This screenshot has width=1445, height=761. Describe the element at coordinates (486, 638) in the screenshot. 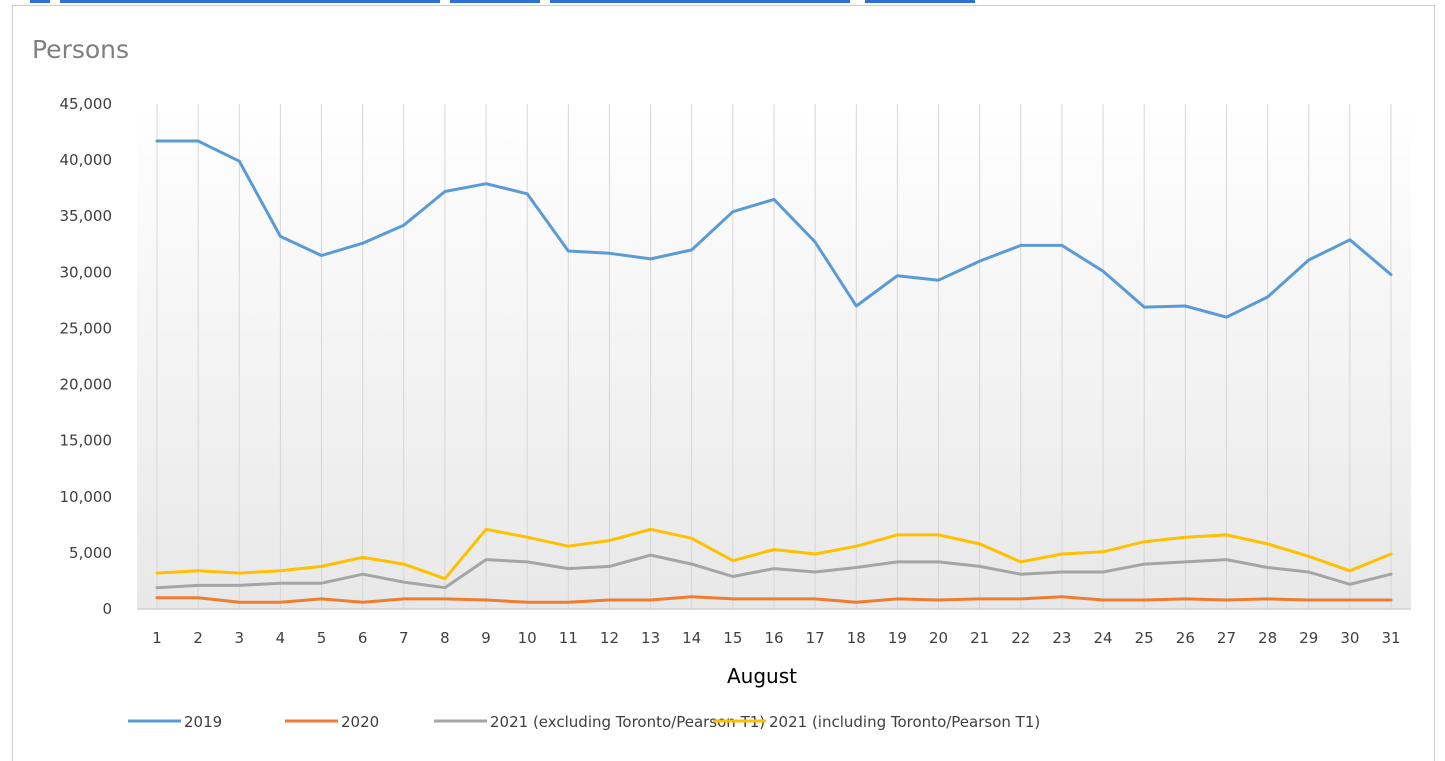

I see `x-tick-label: 9` at that location.